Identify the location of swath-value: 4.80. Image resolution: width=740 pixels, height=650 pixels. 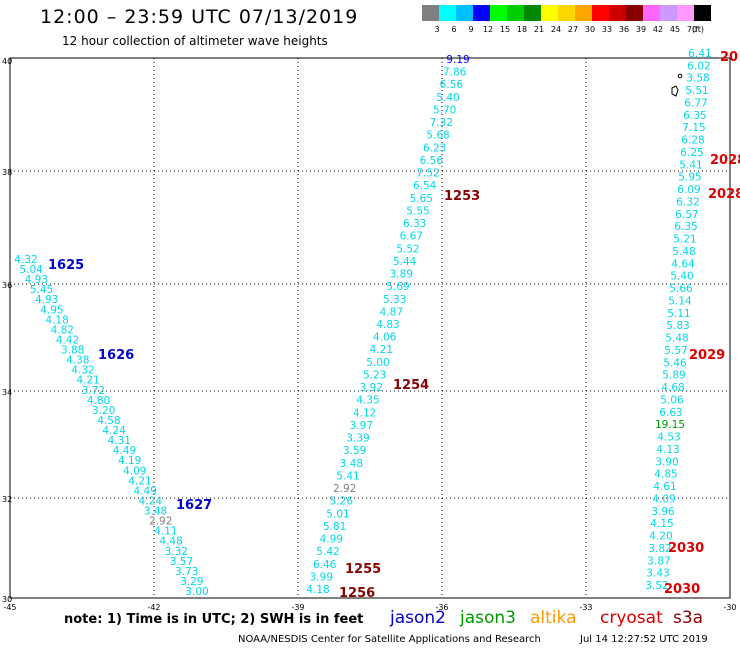
(98, 401).